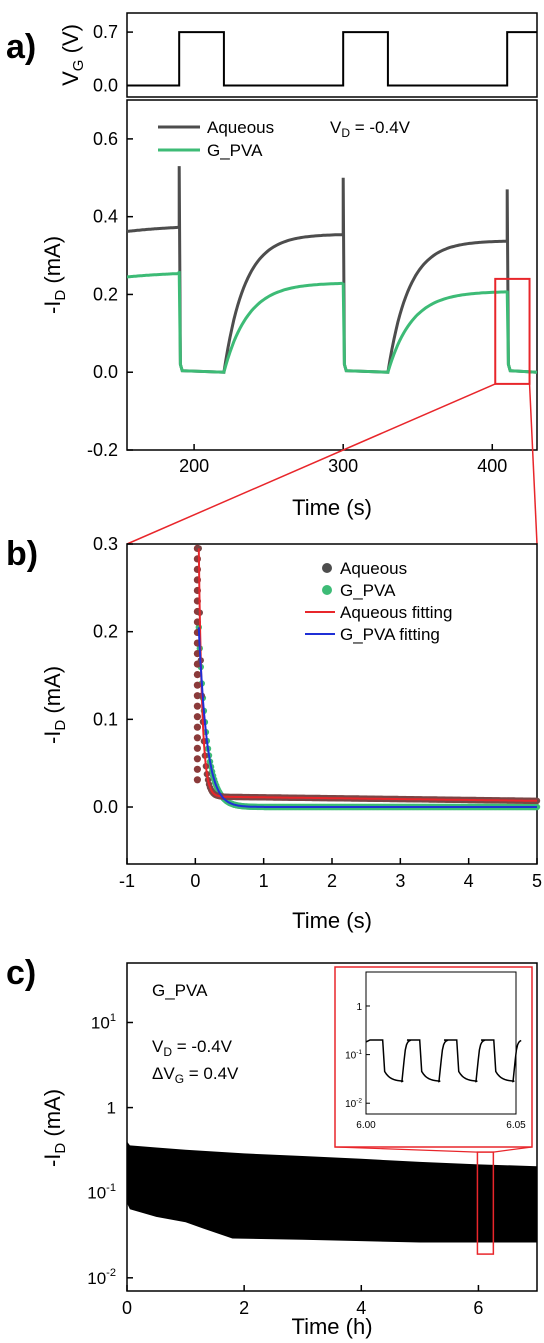 This screenshot has height=1343, width=544. What do you see at coordinates (478, 1308) in the screenshot?
I see `x-tick-label: 6` at bounding box center [478, 1308].